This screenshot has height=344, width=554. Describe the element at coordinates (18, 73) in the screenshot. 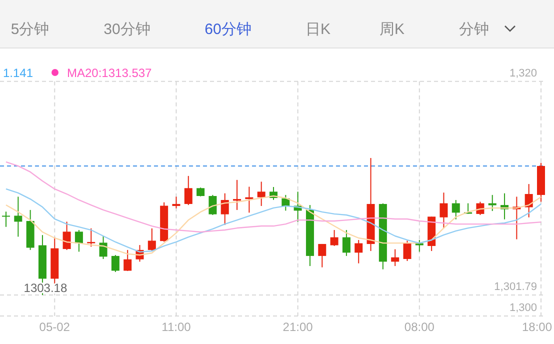

I see `text: 1.141` at that location.